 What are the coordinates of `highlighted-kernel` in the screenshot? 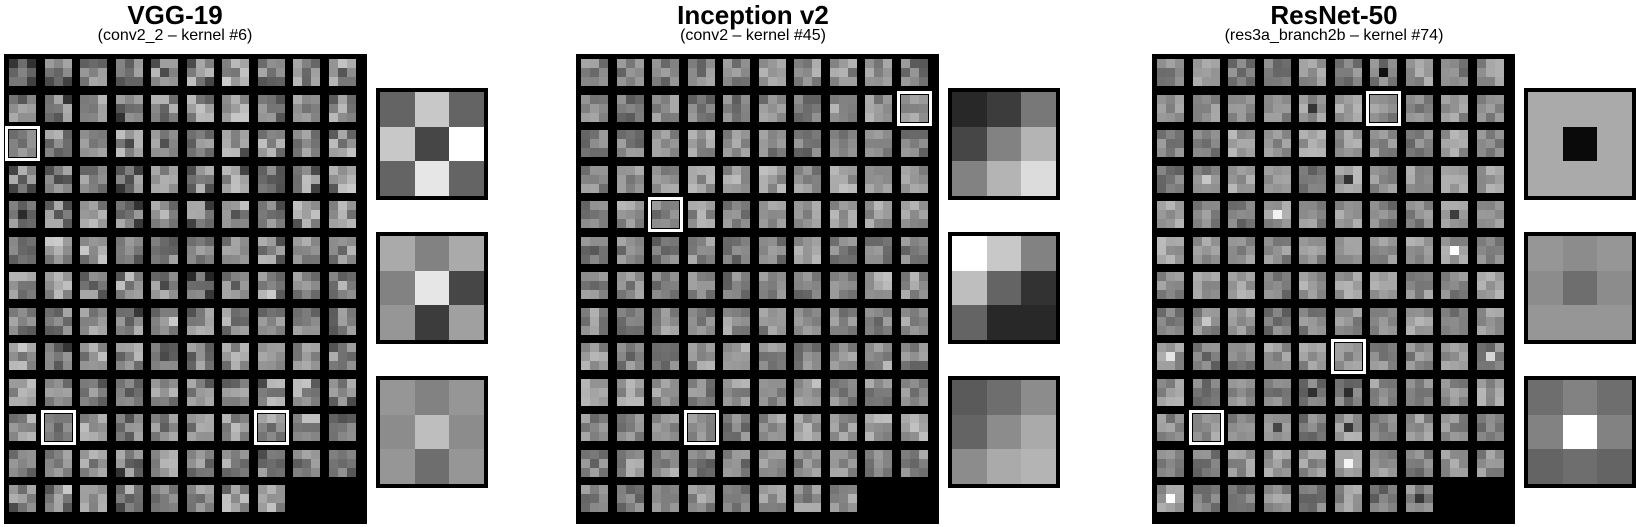 It's located at (914, 108).